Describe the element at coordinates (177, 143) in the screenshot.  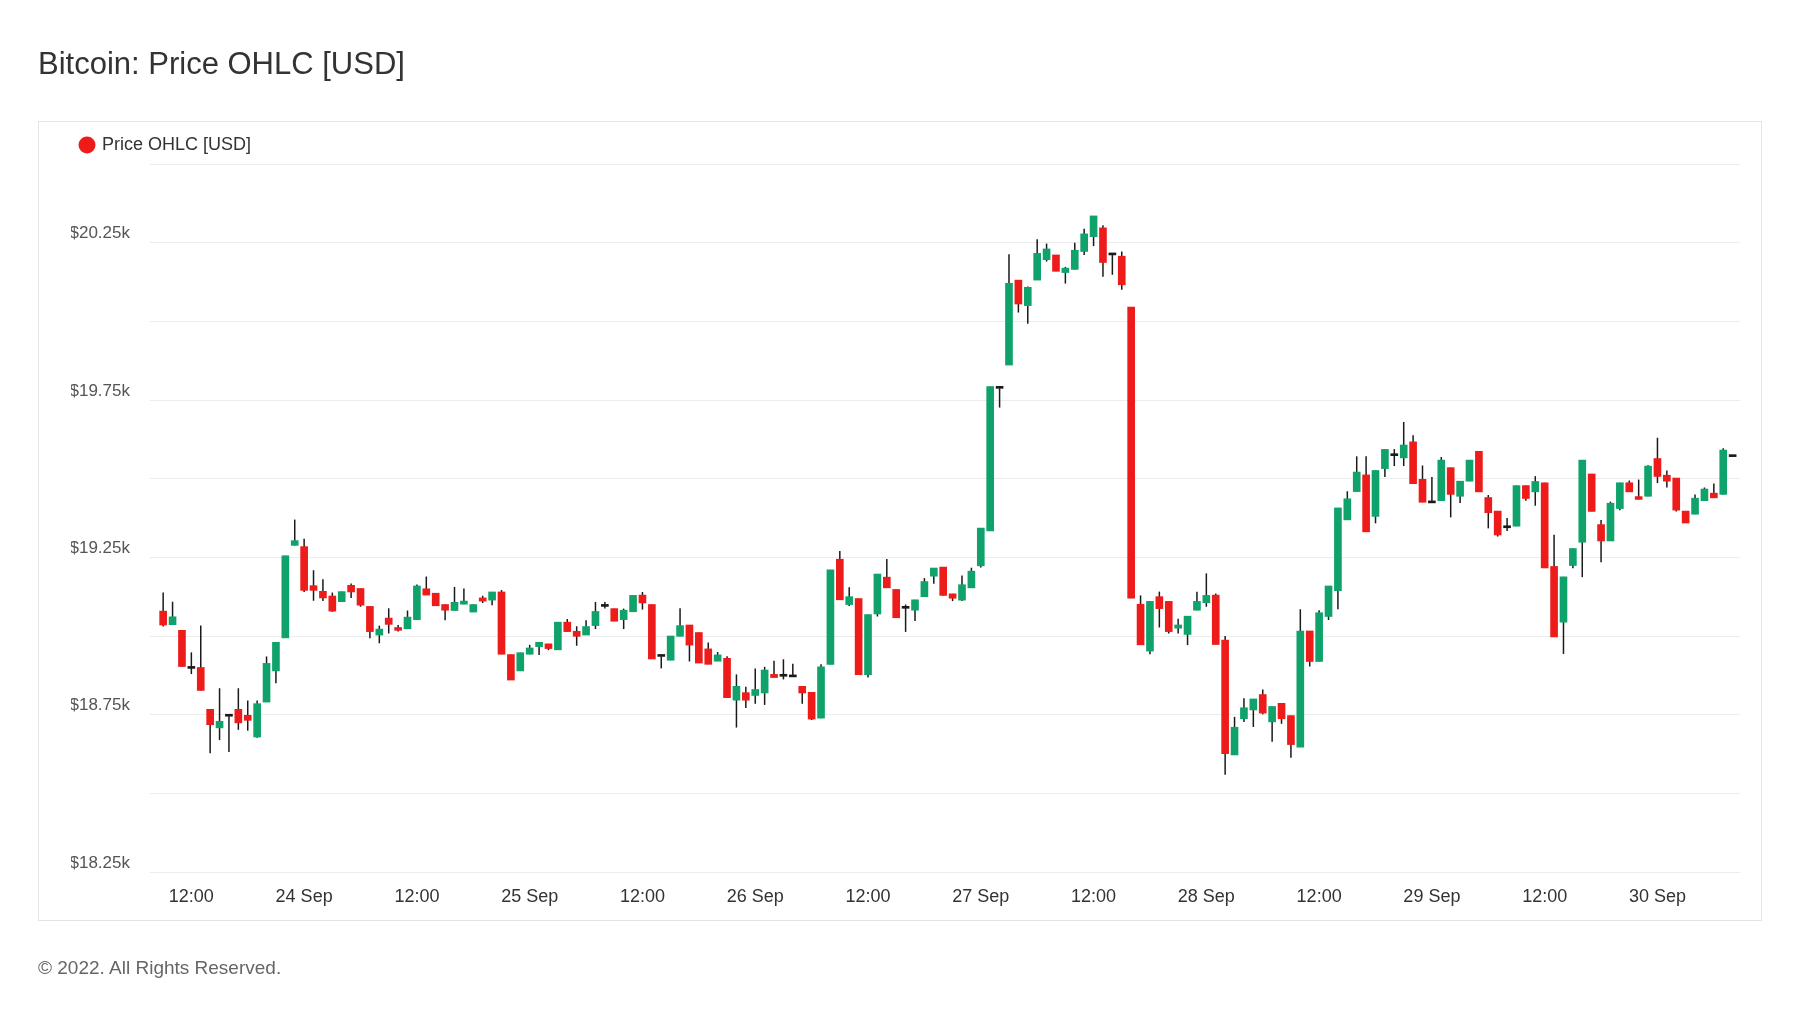
I see `legend-label: Price OHLC [USD]` at that location.